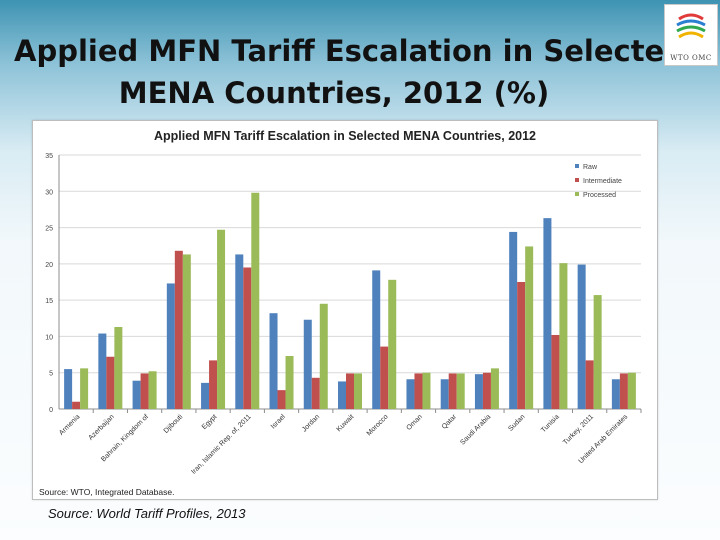 The width and height of the screenshot is (720, 540). Describe the element at coordinates (49, 156) in the screenshot. I see `y-tick-label: 35` at that location.